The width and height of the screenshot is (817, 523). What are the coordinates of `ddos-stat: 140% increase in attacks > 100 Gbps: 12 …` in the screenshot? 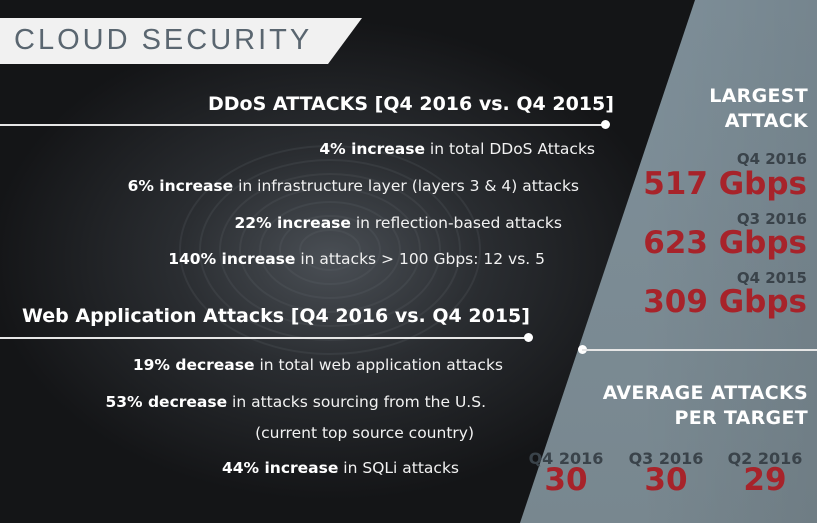 It's located at (356, 259).